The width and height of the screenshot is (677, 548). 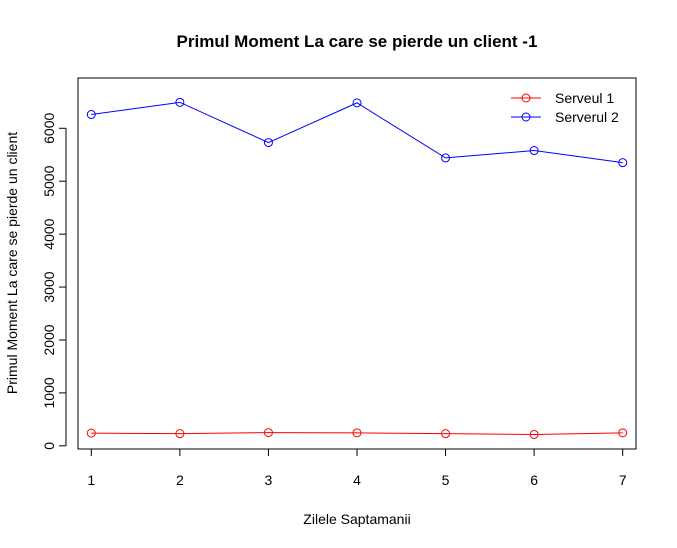 What do you see at coordinates (565, 107) in the screenshot?
I see `legend: Serveul 1 Serverul 2` at bounding box center [565, 107].